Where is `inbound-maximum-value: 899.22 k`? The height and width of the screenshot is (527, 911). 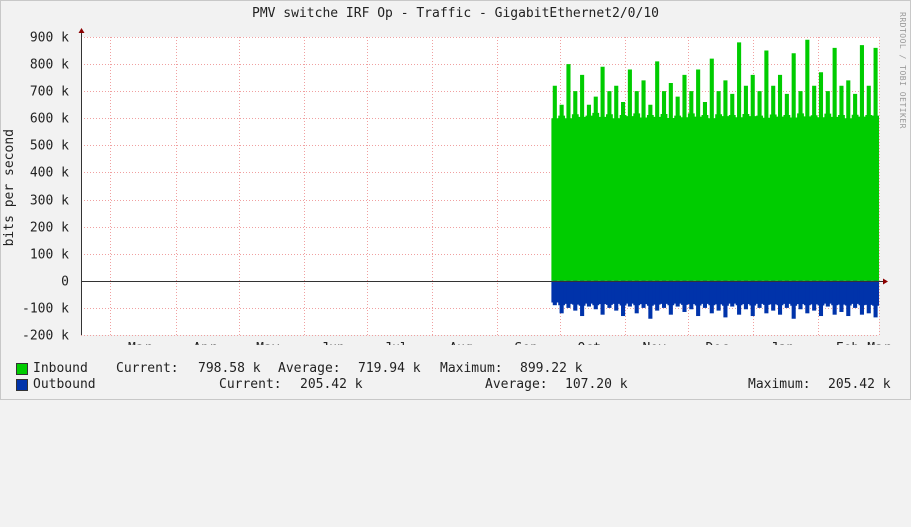
inbound-maximum-value: 899.22 k is located at coordinates (551, 368).